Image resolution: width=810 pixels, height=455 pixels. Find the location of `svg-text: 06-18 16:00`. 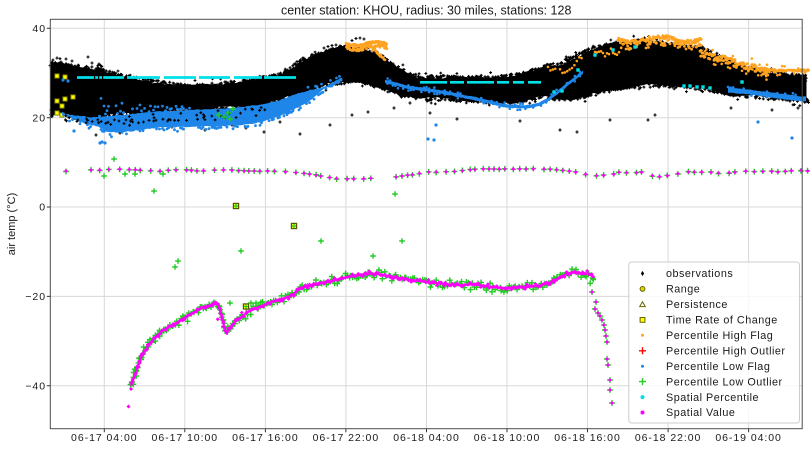

svg-text: 06-18 16:00 is located at coordinates (587, 438).